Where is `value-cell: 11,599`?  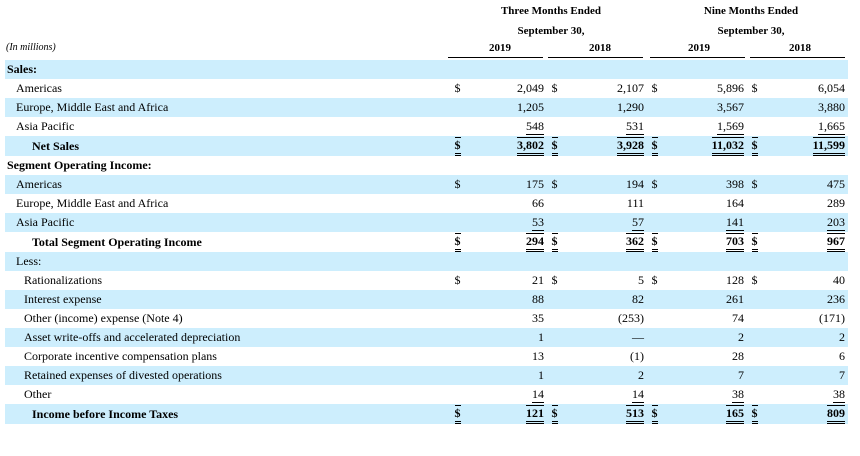 value-cell: 11,599 is located at coordinates (805, 146).